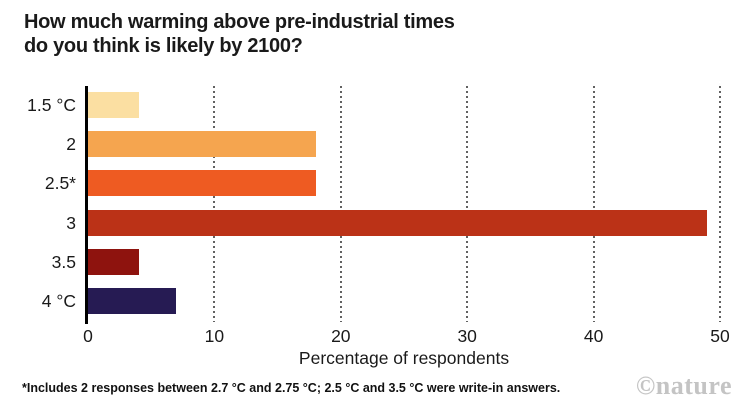  Describe the element at coordinates (63, 261) in the screenshot. I see `category-label-3.5c: 3.5` at that location.